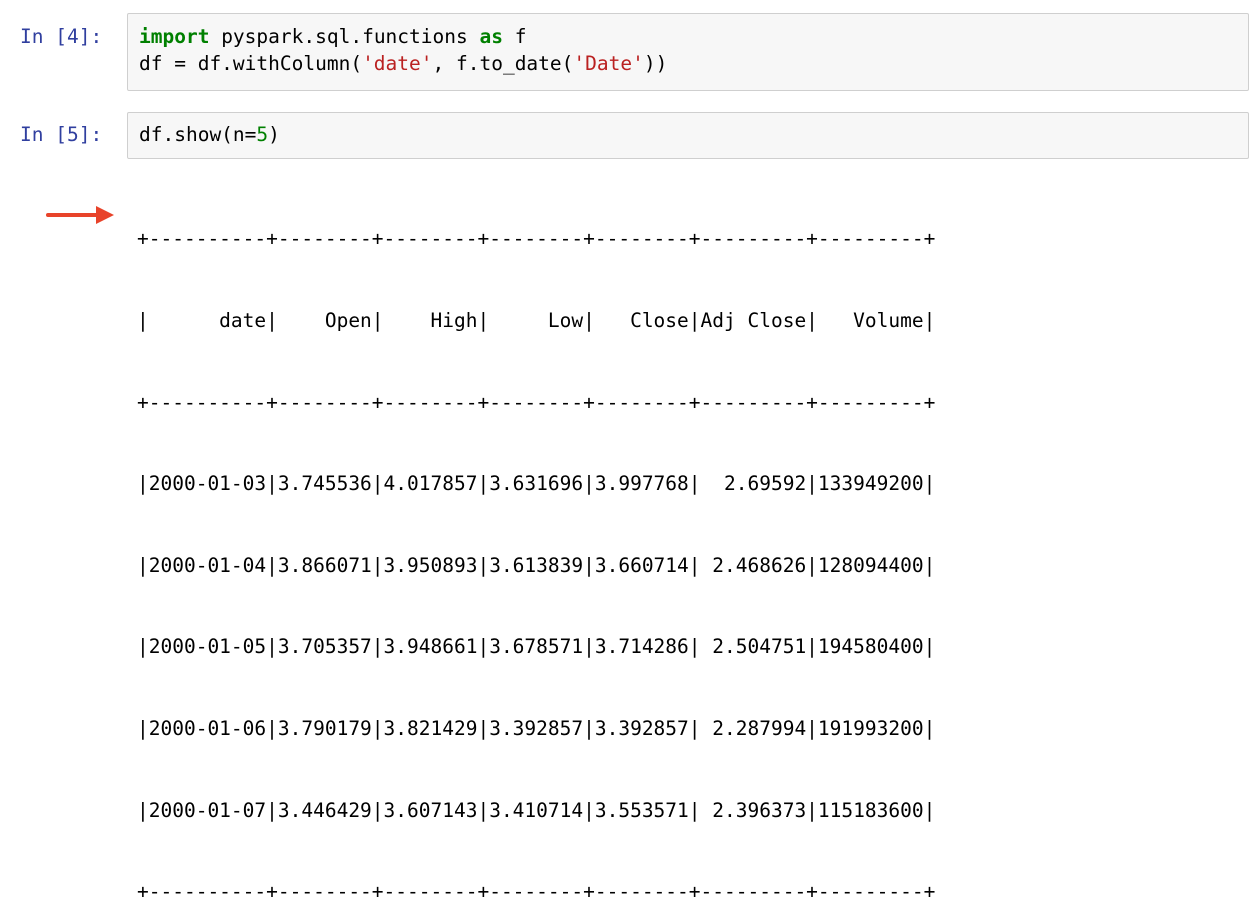 The height and width of the screenshot is (904, 1258). Describe the element at coordinates (61, 134) in the screenshot. I see `input-prompt: In [5]:` at that location.